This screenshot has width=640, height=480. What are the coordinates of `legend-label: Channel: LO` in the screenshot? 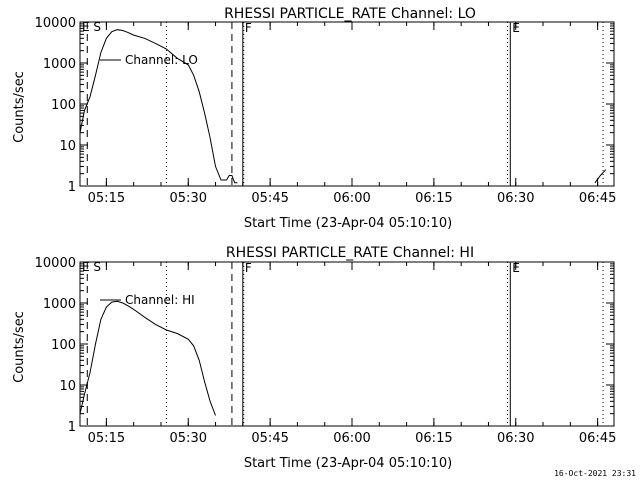 It's located at (161, 60).